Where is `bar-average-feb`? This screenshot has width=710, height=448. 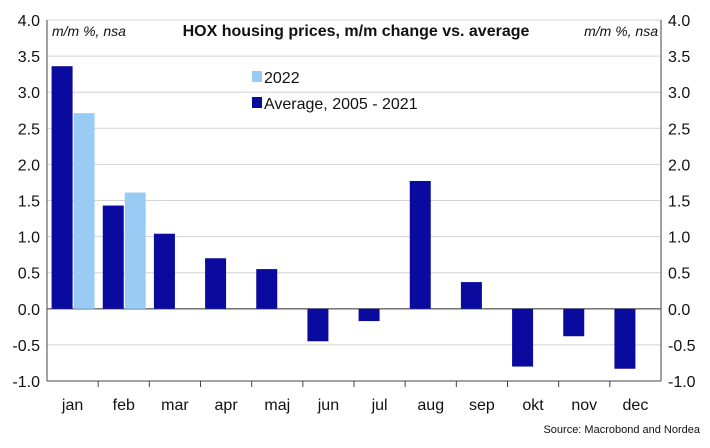
bar-average-feb is located at coordinates (113, 257).